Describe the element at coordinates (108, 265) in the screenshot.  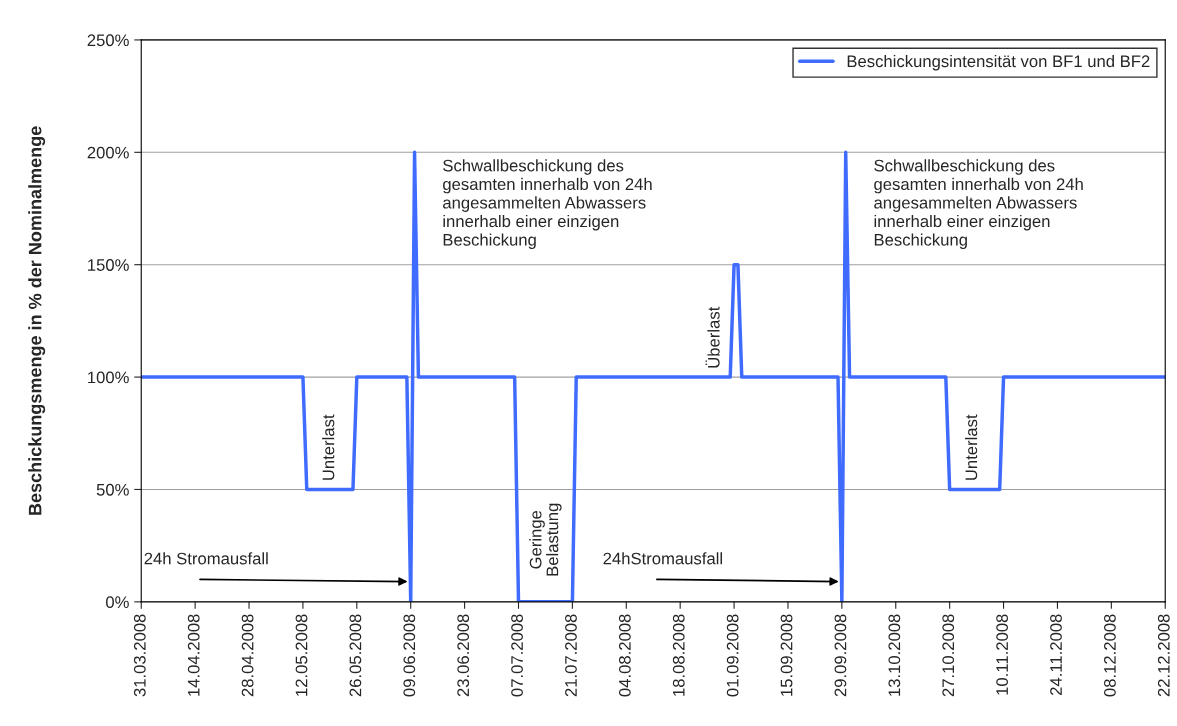
I see `y-tick-label: 150%` at that location.